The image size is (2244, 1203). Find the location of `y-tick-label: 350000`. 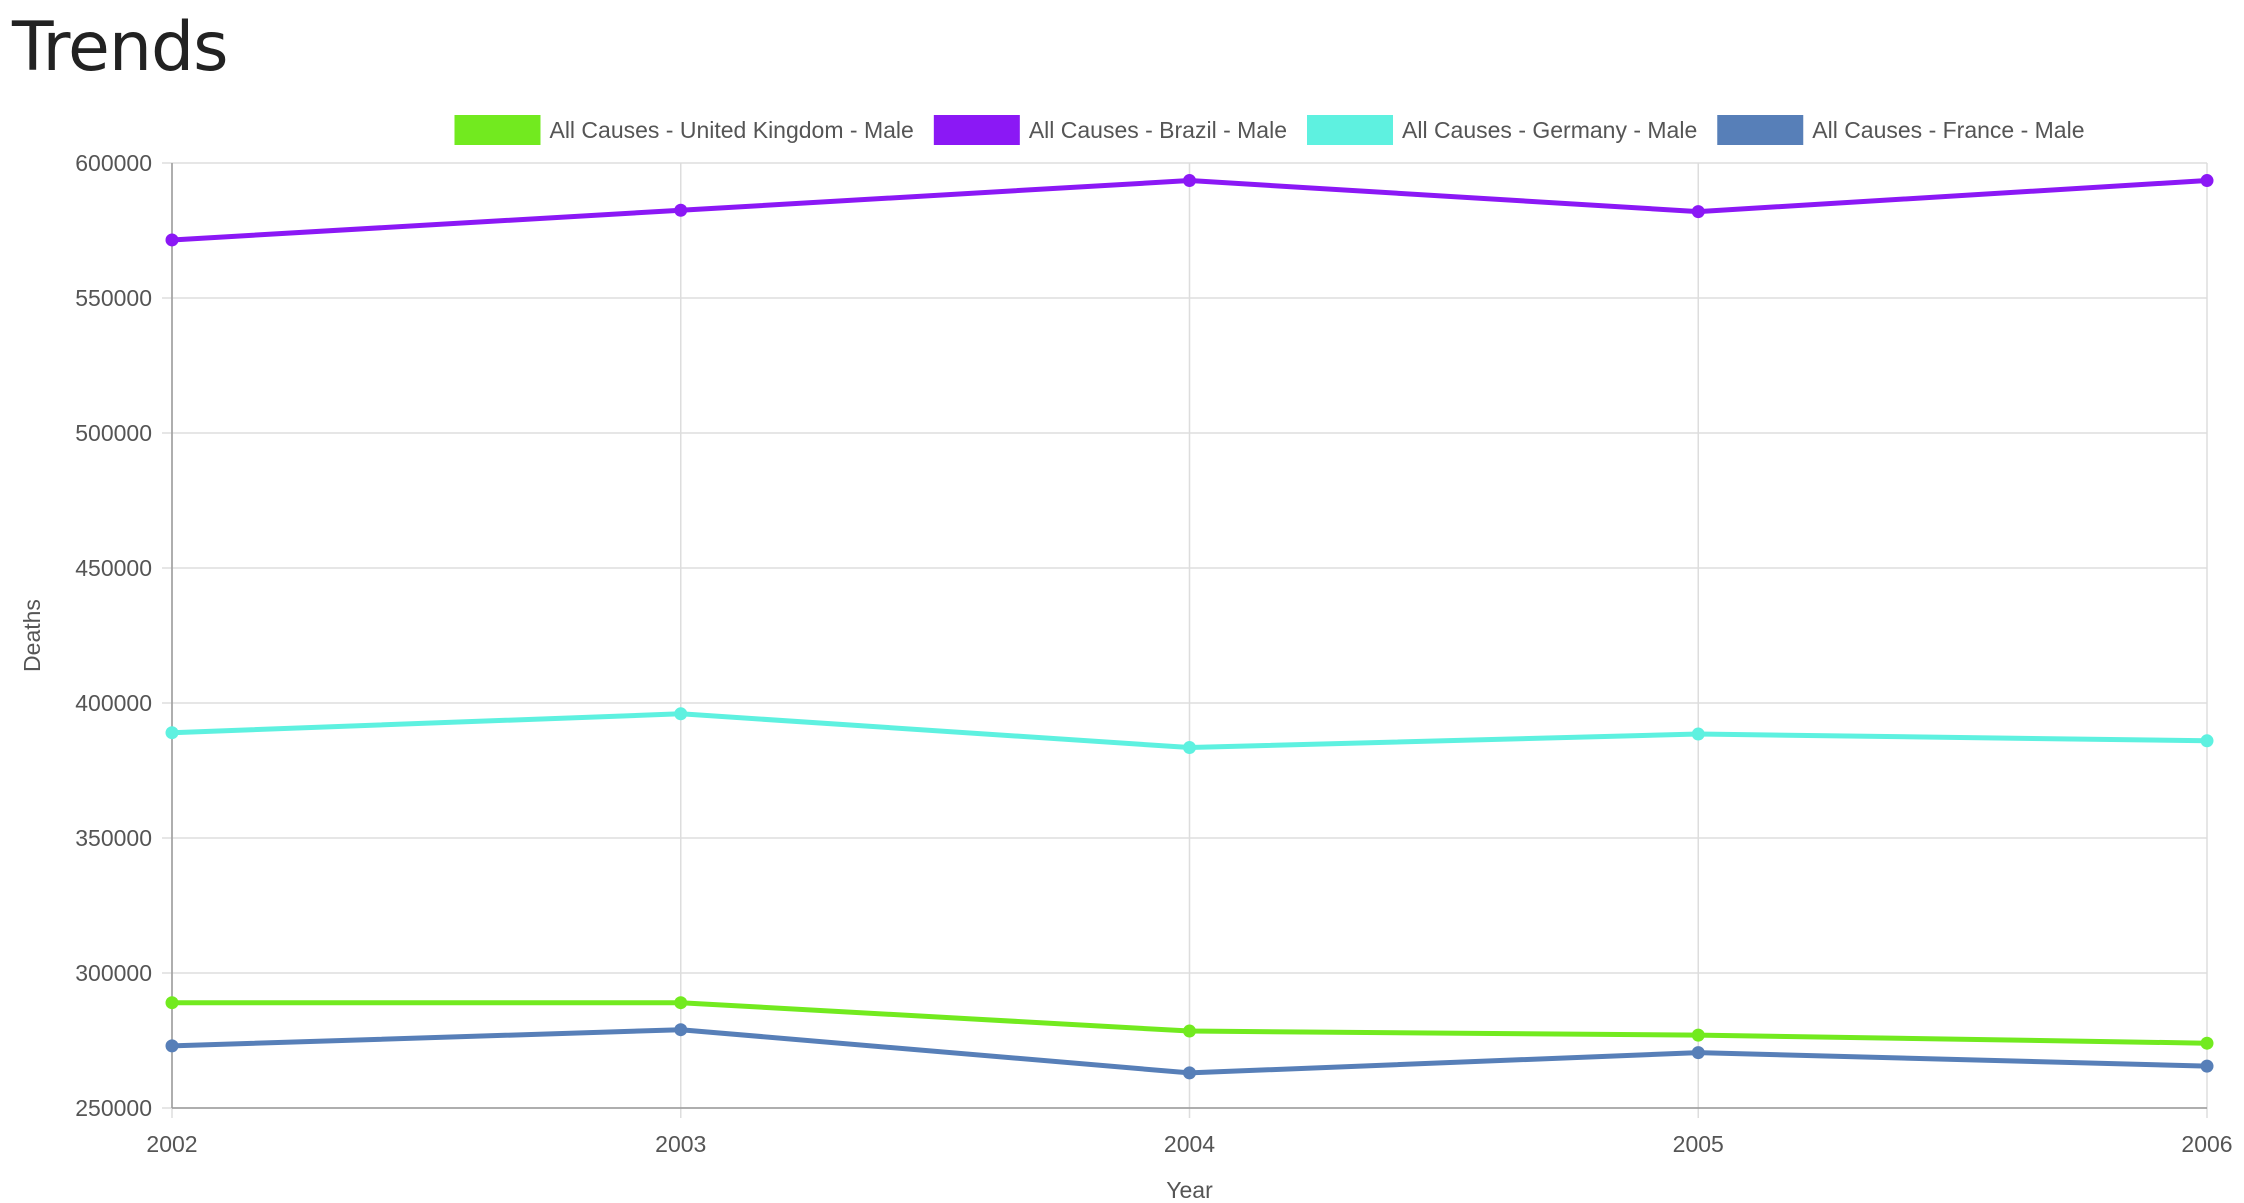

y-tick-label: 350000 is located at coordinates (113, 838).